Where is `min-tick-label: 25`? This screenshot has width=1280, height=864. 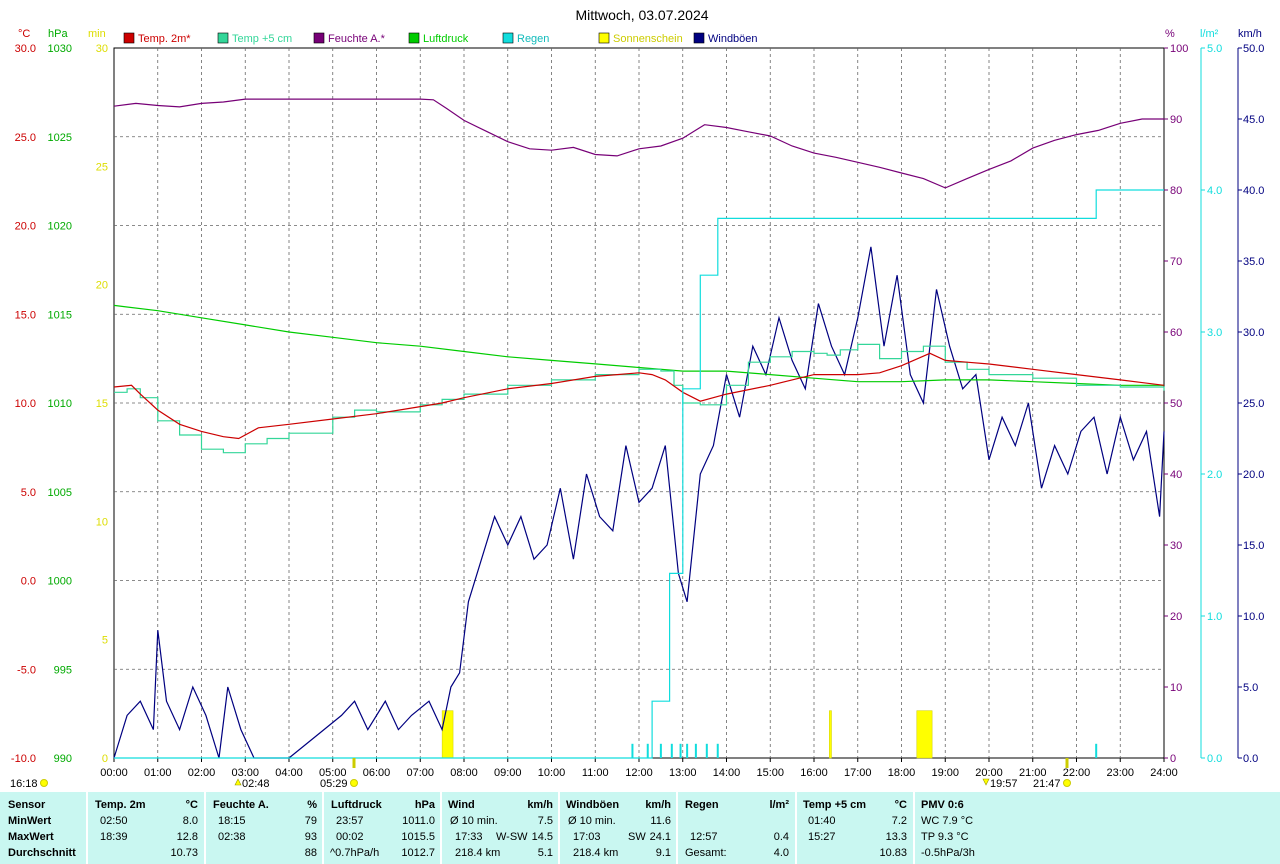
min-tick-label: 25 is located at coordinates (102, 167).